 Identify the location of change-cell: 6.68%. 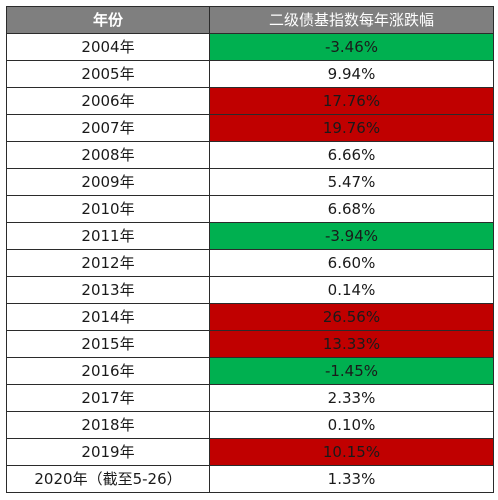
(351, 209).